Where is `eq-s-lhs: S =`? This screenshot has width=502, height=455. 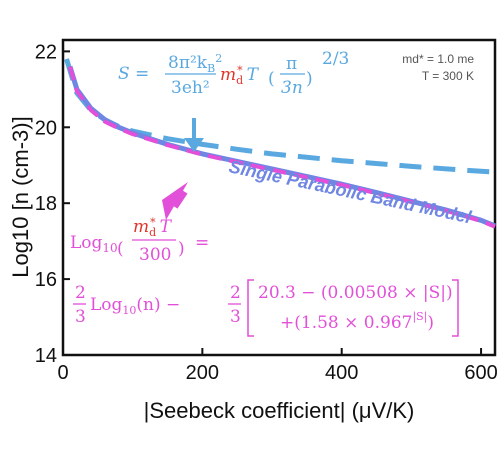 eq-s-lhs: S = is located at coordinates (133, 74).